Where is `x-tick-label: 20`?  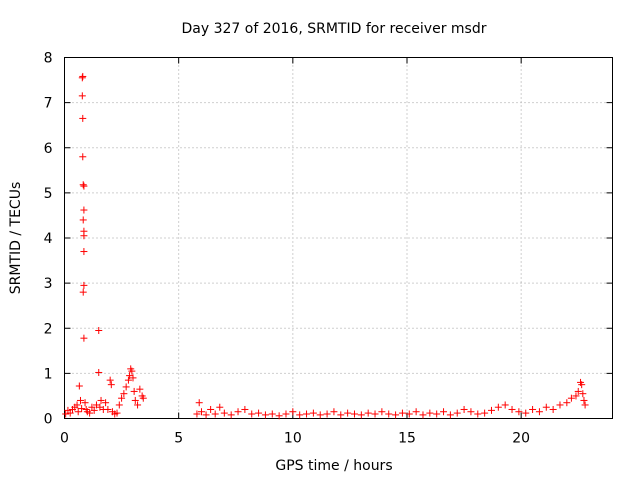 x-tick-label: 20 is located at coordinates (521, 439).